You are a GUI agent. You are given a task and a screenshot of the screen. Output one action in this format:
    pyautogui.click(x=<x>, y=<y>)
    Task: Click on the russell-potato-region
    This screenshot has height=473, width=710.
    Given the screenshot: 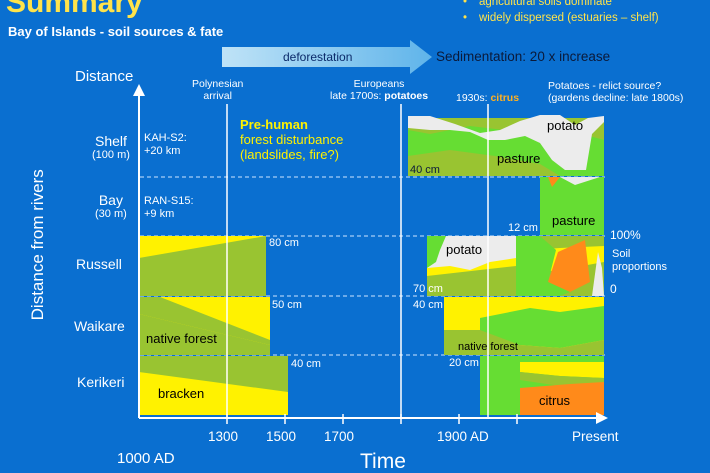 What is the action you would take?
    pyautogui.click(x=471, y=253)
    